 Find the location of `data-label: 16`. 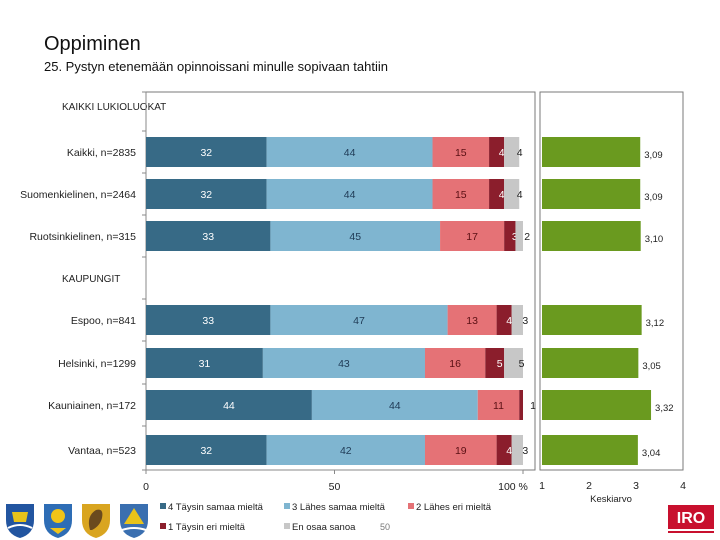

data-label: 16 is located at coordinates (455, 364).